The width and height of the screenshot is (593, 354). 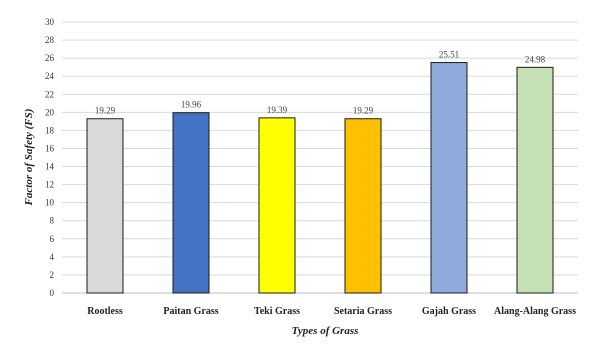 I want to click on y-tick-label: 20, so click(x=50, y=112).